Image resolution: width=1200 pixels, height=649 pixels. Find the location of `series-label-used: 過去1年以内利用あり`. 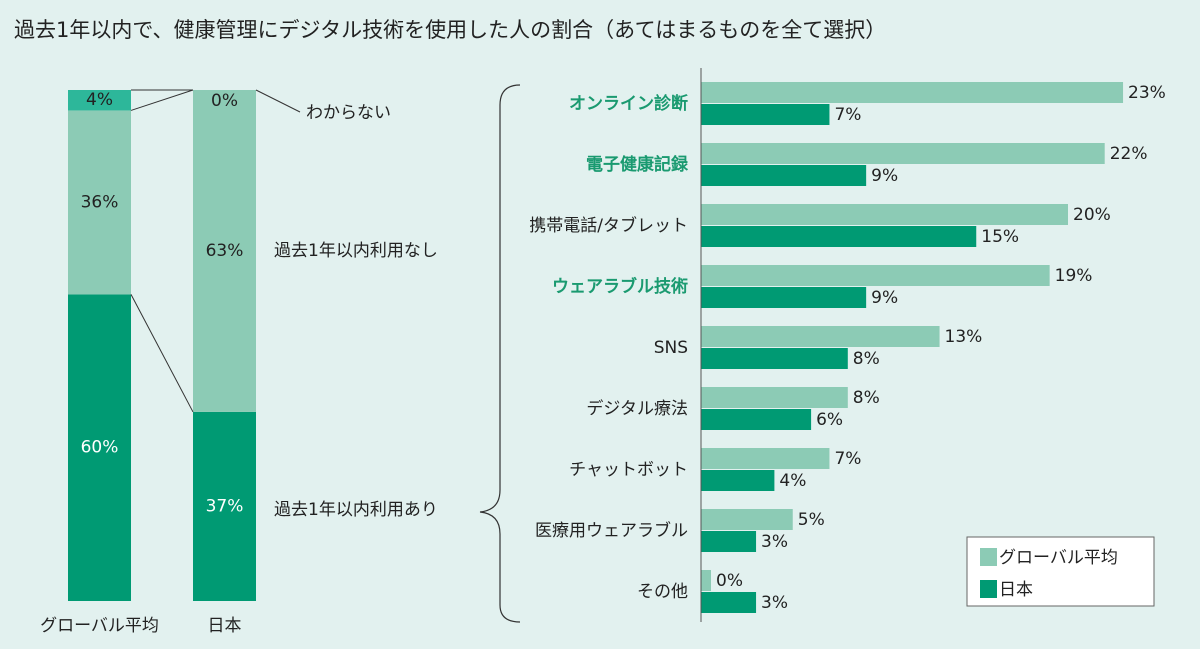

series-label-used: 過去1年以内利用あり is located at coordinates (356, 510).